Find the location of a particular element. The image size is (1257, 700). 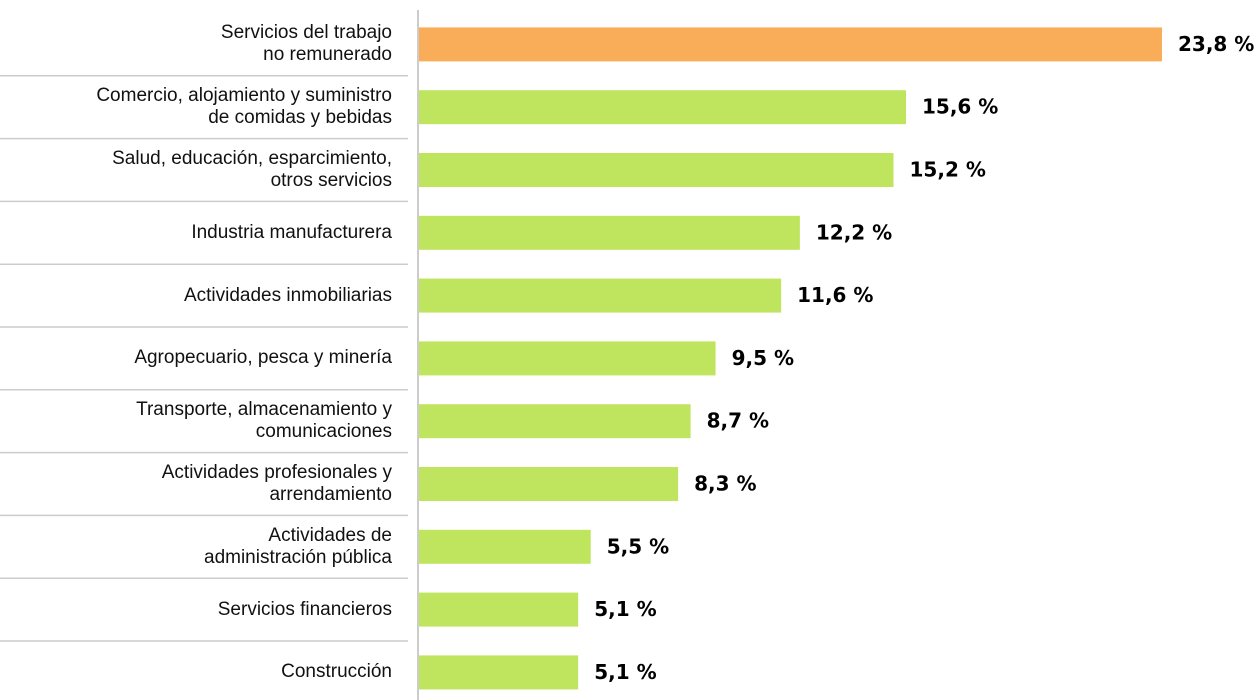

category-label: Actividades de administración pública is located at coordinates (298, 546).